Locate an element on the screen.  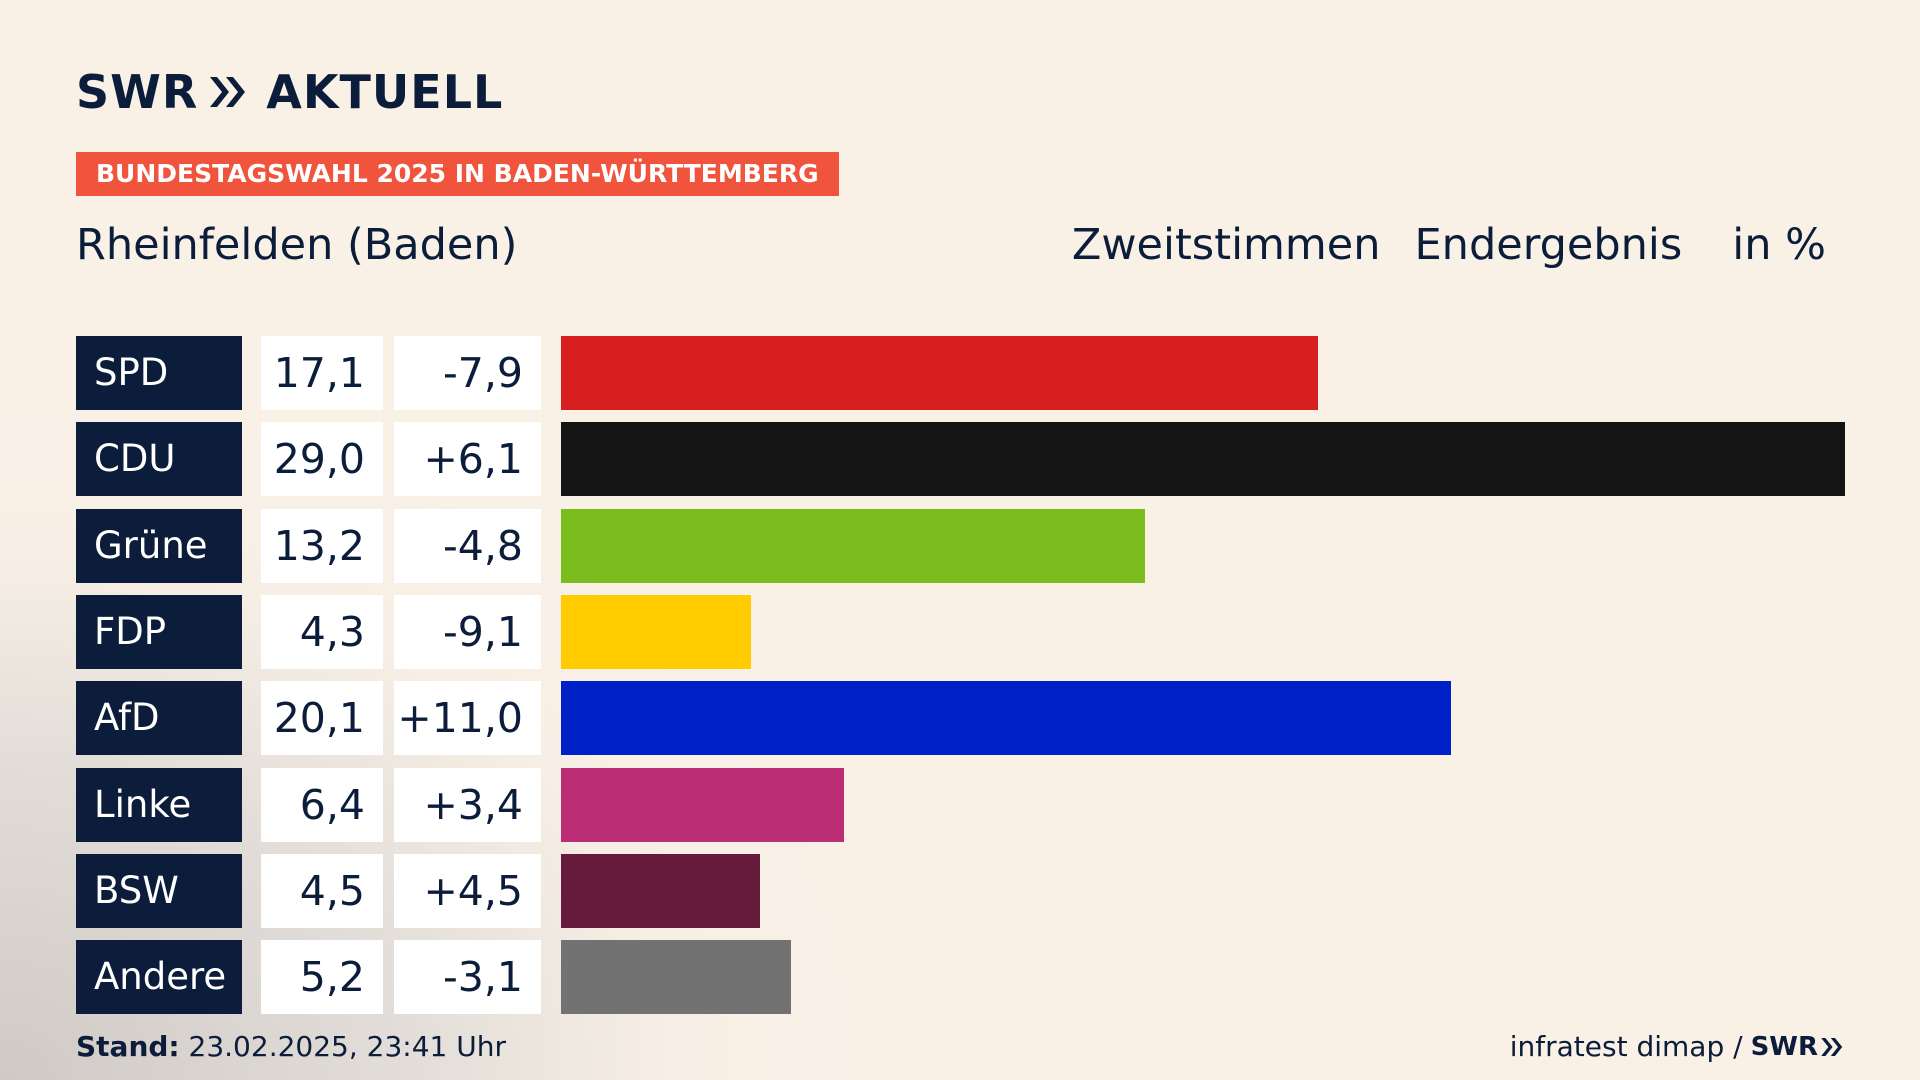
party-value: 29,0 is located at coordinates (322, 459).